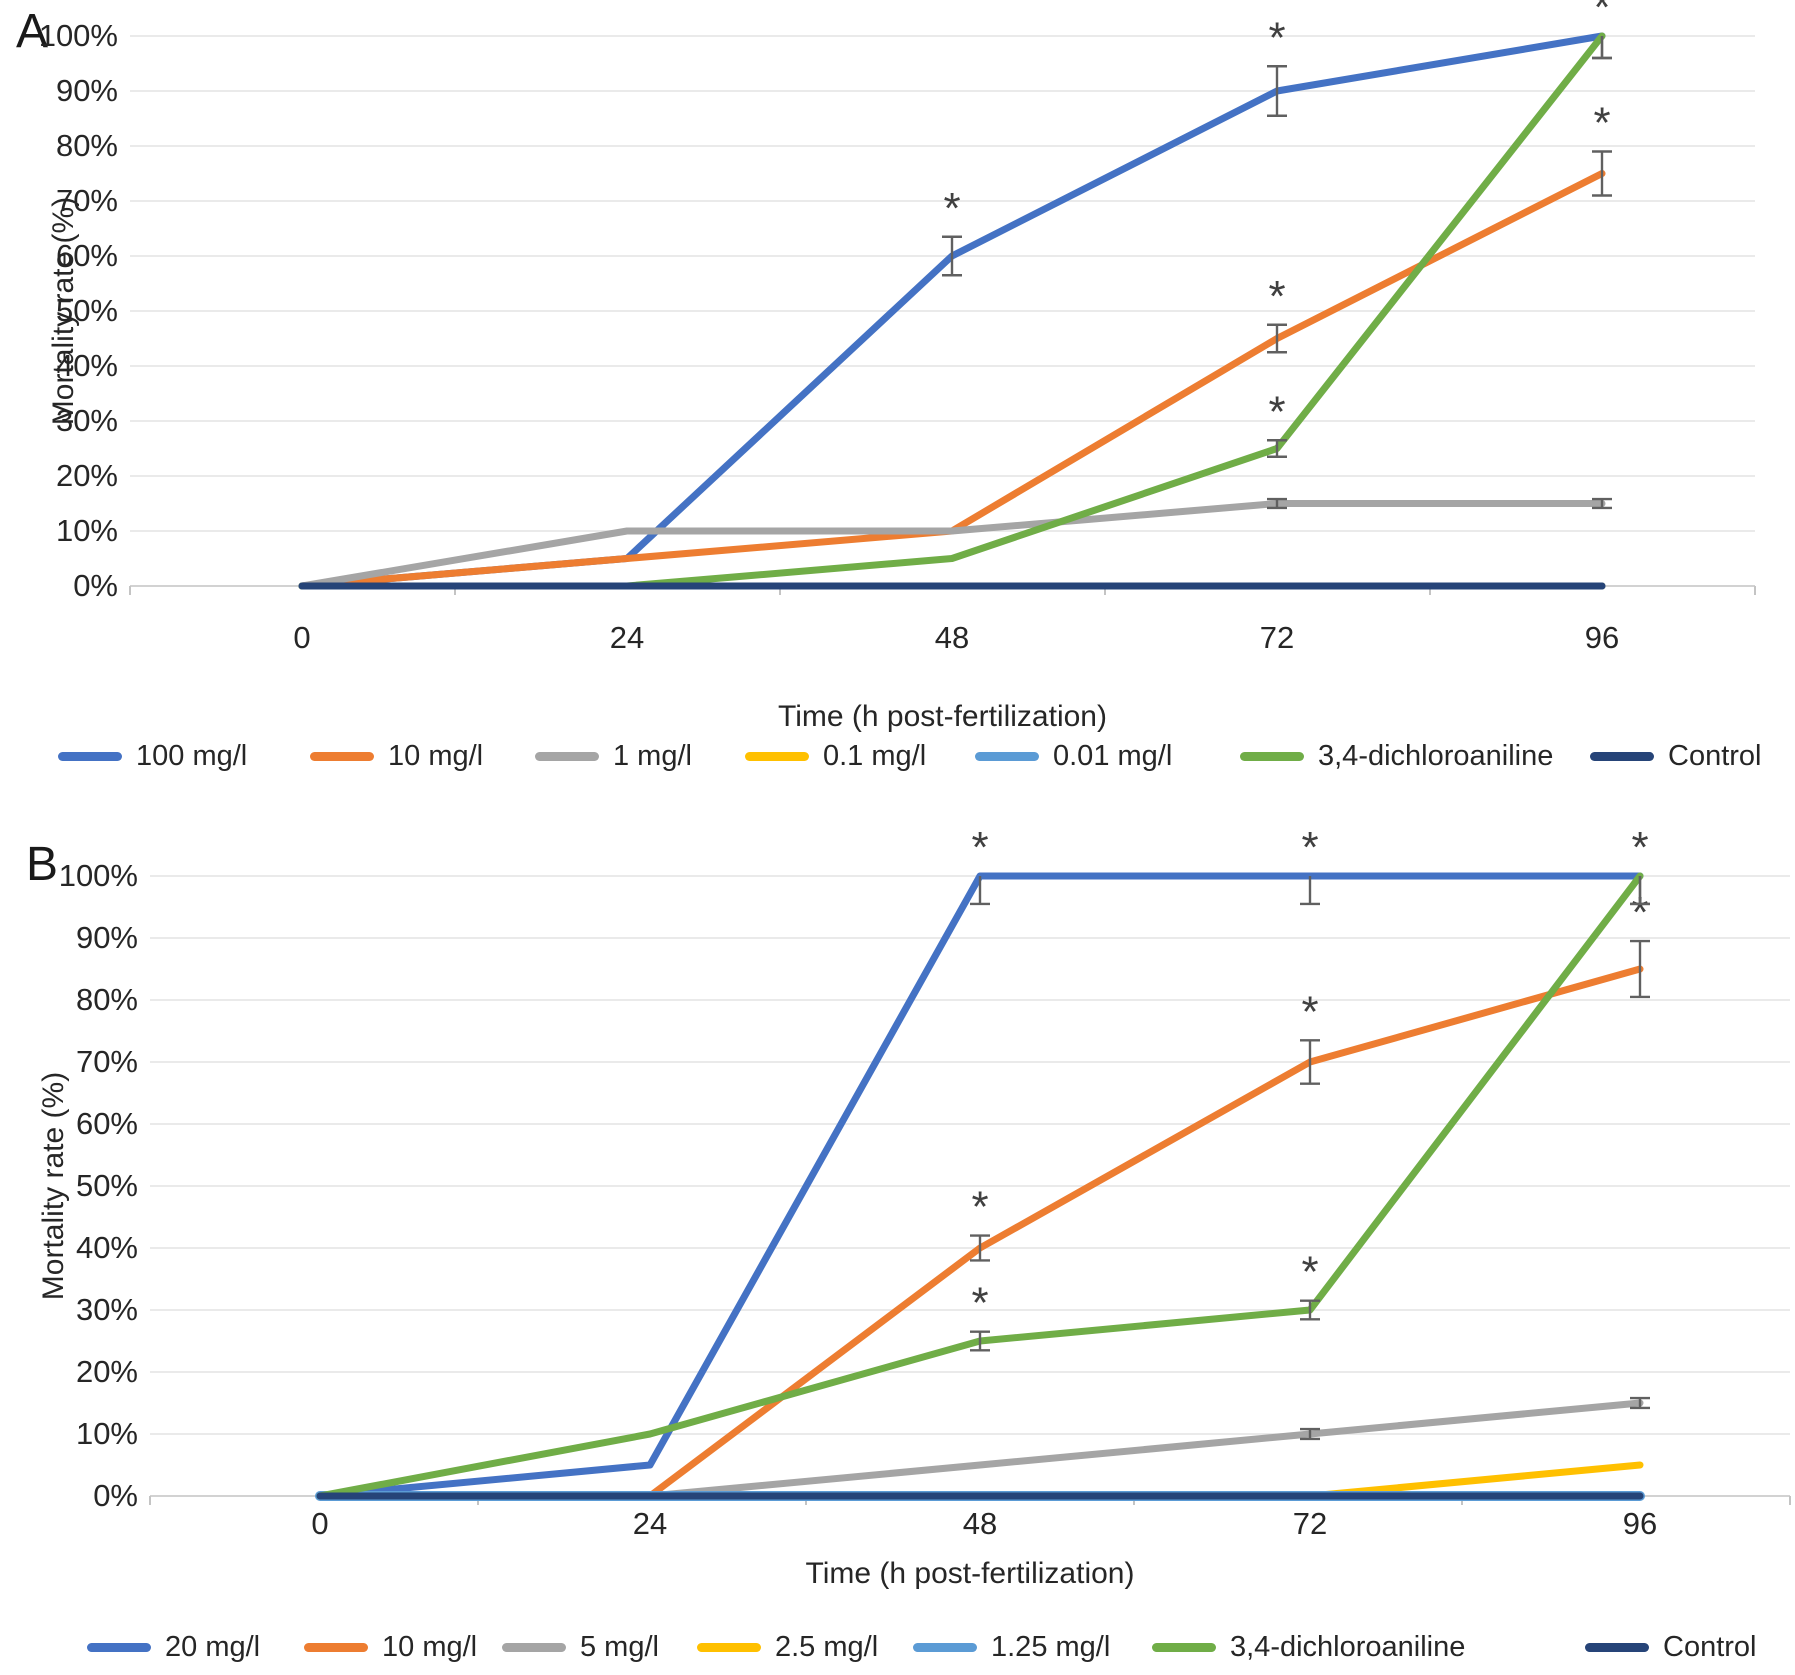 The width and height of the screenshot is (1795, 1675). What do you see at coordinates (86, 420) in the screenshot?
I see `y-tick-label: 30%` at bounding box center [86, 420].